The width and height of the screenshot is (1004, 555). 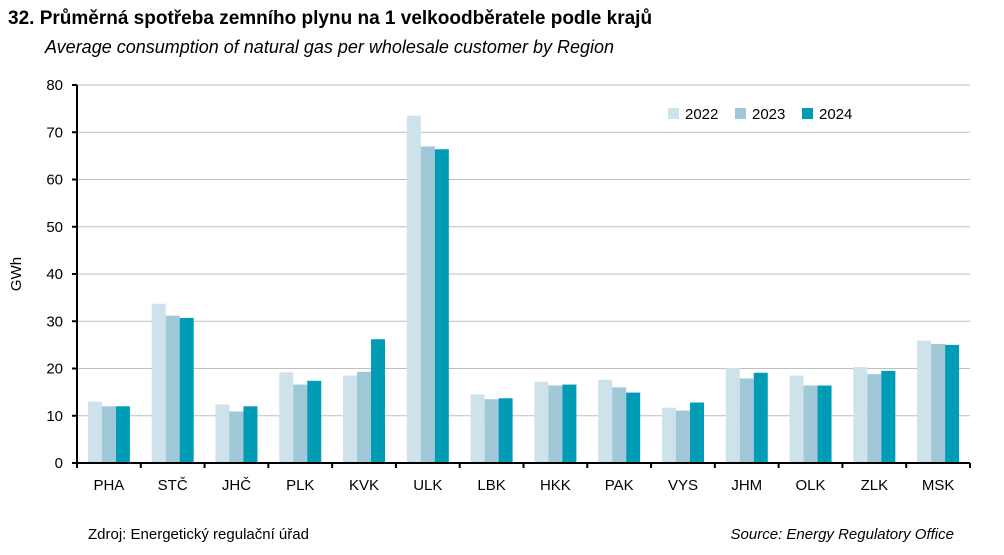 What do you see at coordinates (54, 132) in the screenshot?
I see `y-tick-label: 70` at bounding box center [54, 132].